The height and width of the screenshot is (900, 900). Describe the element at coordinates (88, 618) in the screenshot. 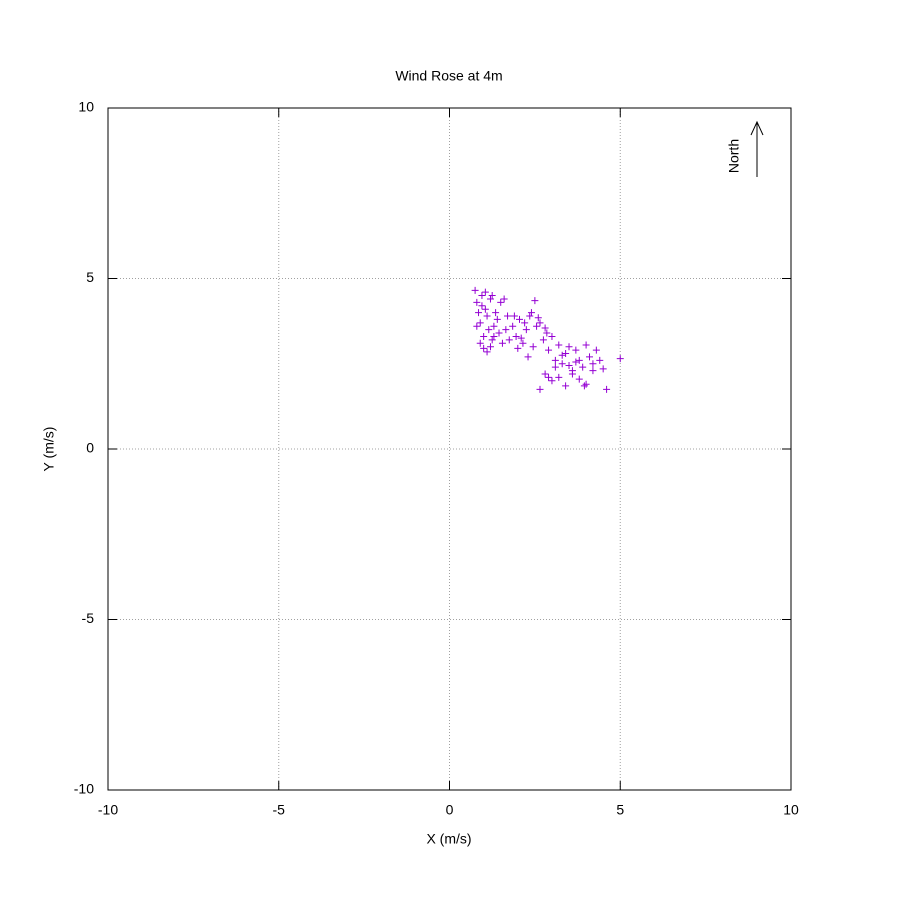

I see `y-tick-label: -5` at that location.